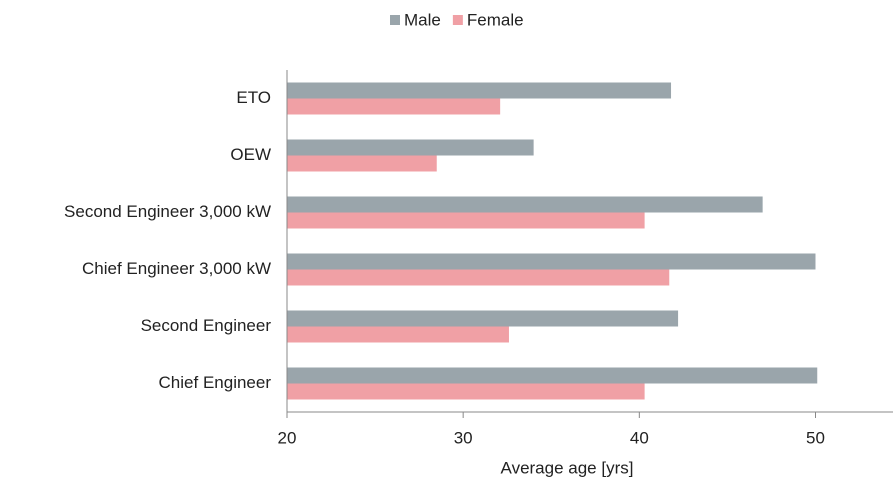  Describe the element at coordinates (206, 325) in the screenshot. I see `y-tick-label: Second Engineer` at that location.